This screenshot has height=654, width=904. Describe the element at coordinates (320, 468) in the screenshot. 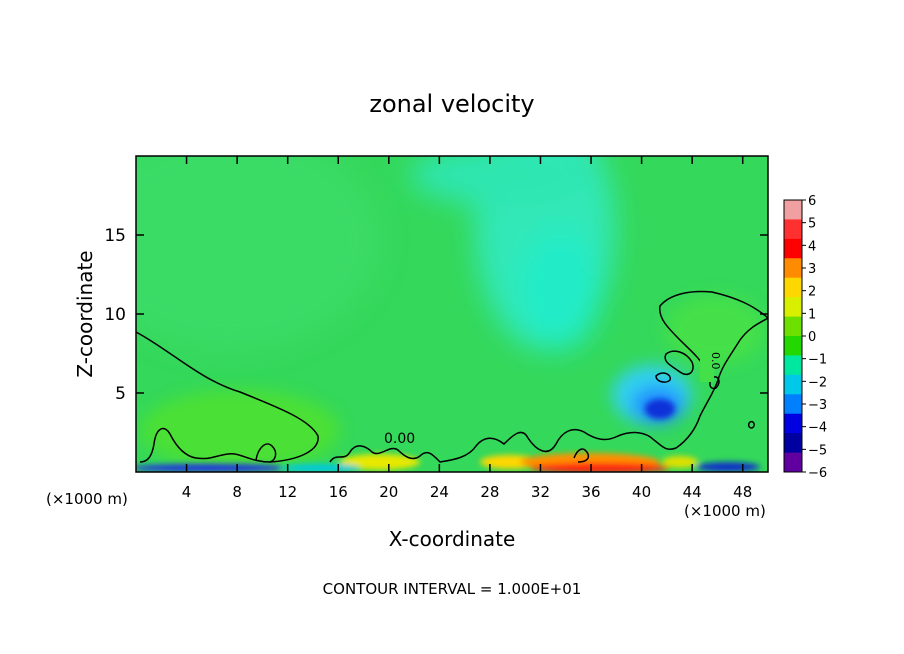

I see `field-surface-cyan-mid` at that location.